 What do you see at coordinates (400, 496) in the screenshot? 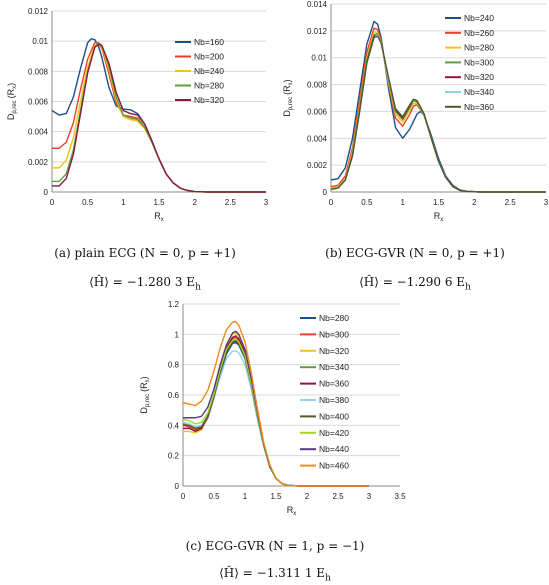
I see `x-tick-label-c: 3.5` at bounding box center [400, 496].